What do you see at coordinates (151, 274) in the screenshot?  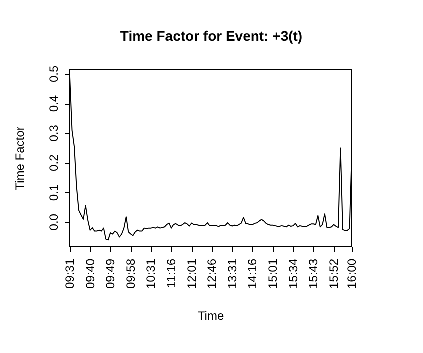 I see `x-tick-label: 10:31` at bounding box center [151, 274].